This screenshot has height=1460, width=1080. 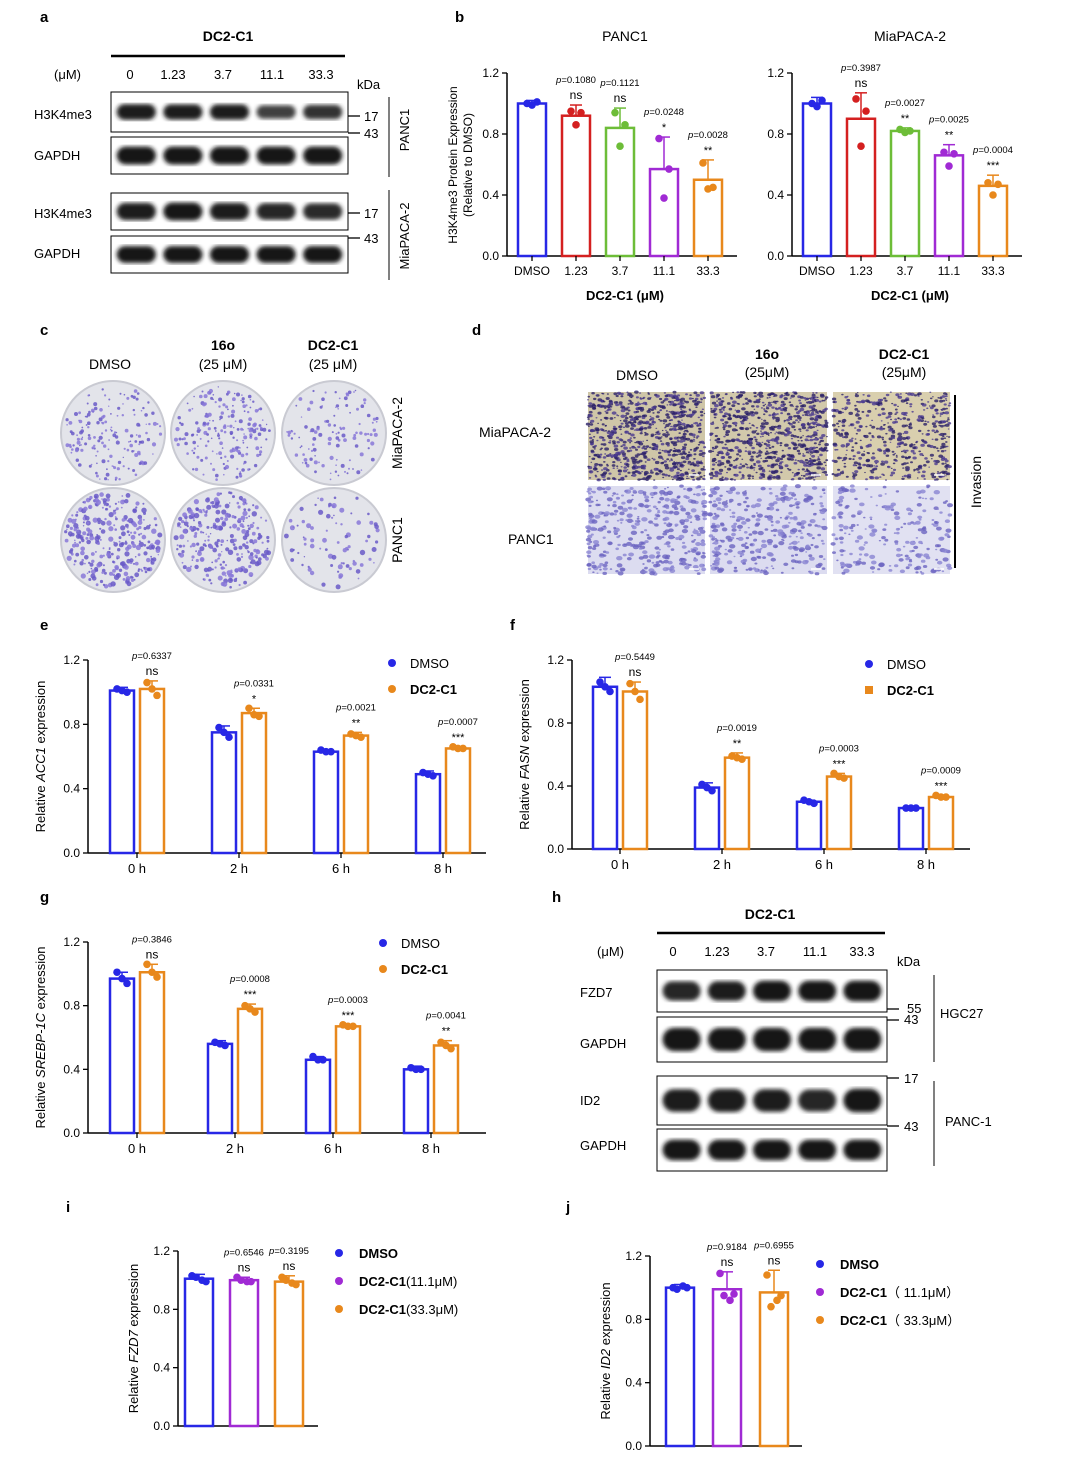 I want to click on j-bar, so click(x=680, y=1367).